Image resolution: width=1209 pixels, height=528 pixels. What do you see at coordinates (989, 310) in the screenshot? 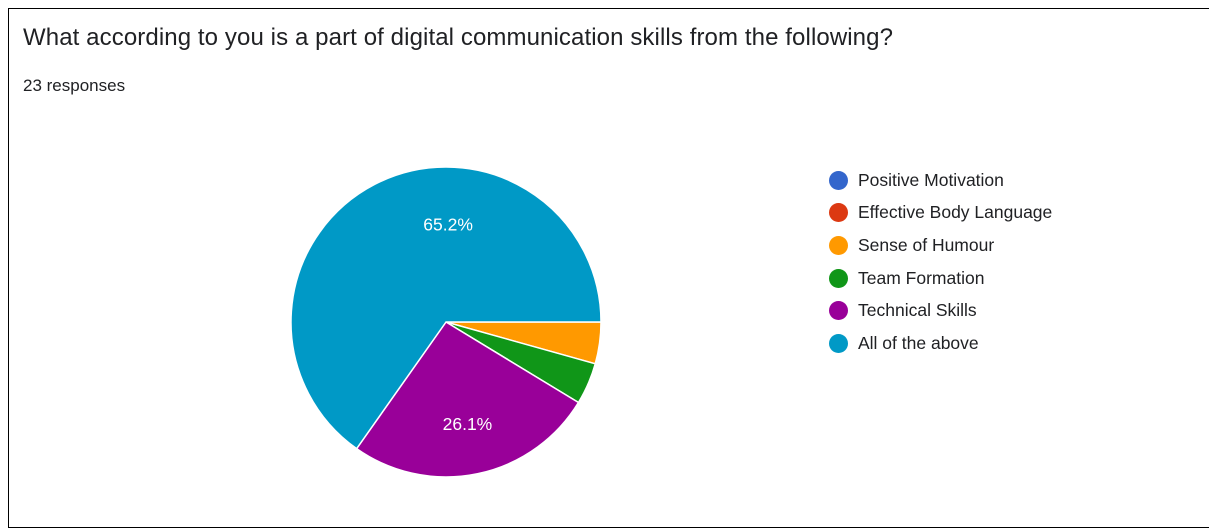
I see `legend-item-technical-skills: Technical Skills` at bounding box center [989, 310].